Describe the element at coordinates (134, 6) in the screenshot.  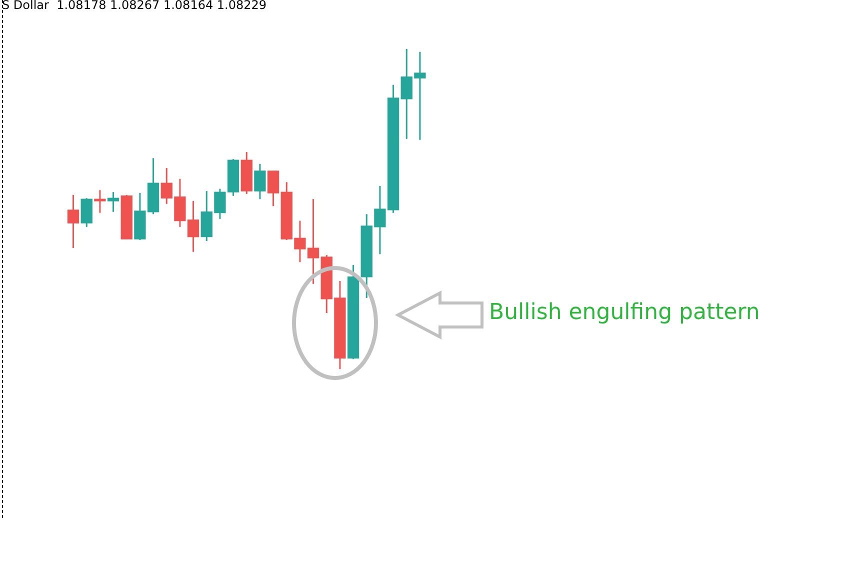
I see `text: S Dollar 1.08178 1.08267 1.08164 1.08229` at that location.